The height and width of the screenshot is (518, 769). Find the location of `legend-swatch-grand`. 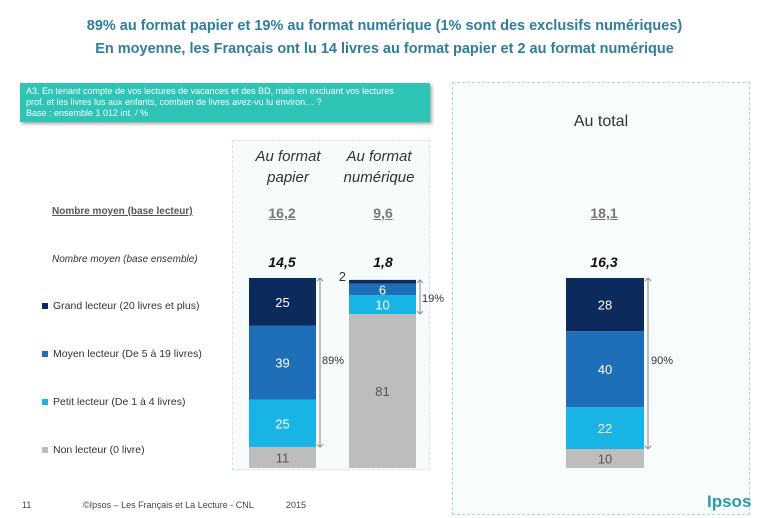

legend-swatch-grand is located at coordinates (45, 306).